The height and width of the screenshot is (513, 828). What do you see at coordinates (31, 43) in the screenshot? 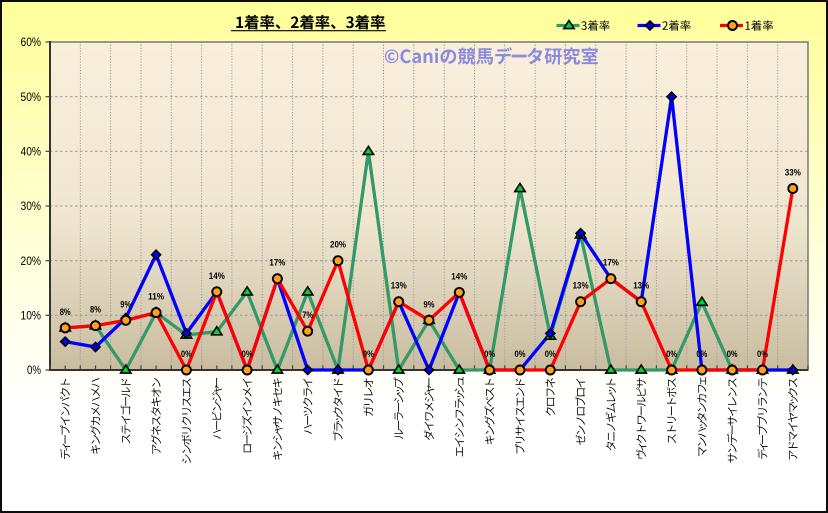
I see `svg-text: 60%` at bounding box center [31, 43].